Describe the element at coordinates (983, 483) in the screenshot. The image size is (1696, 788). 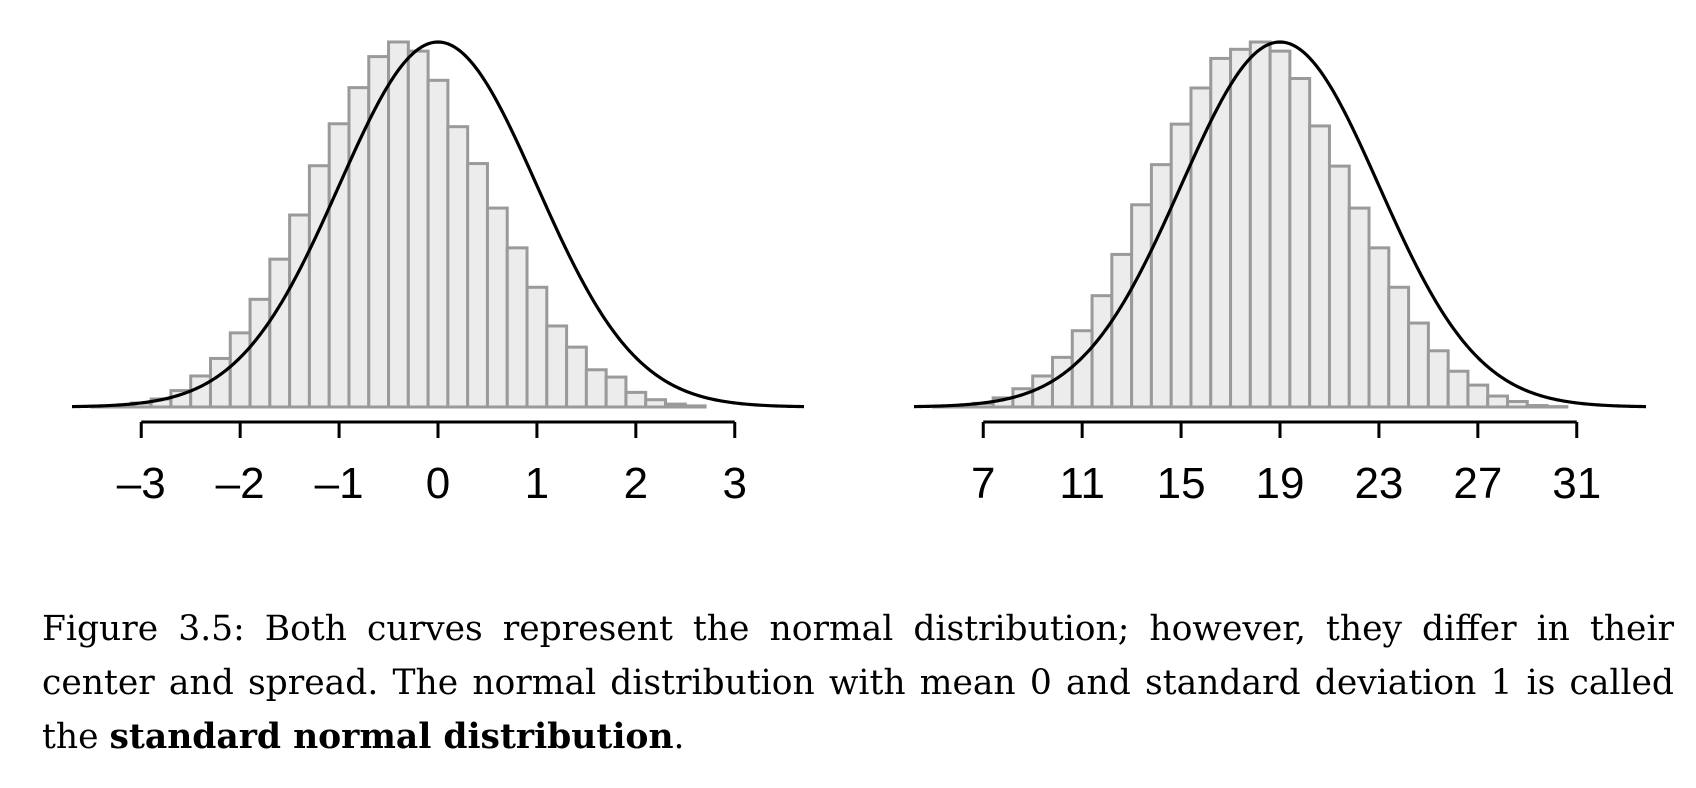
I see `x-tick-label: 7` at that location.